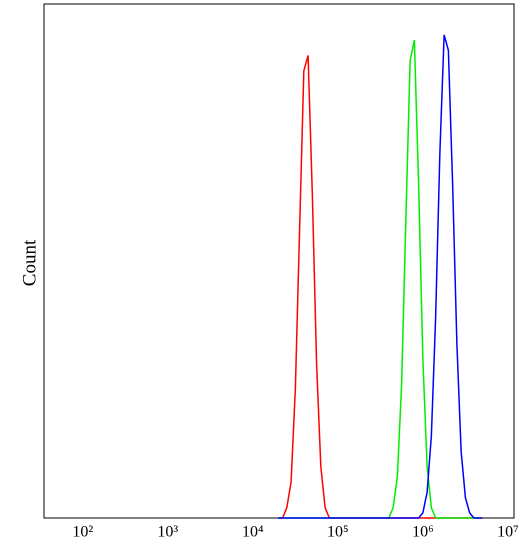 The image size is (528, 544). What do you see at coordinates (82, 532) in the screenshot?
I see `x-tick-label: 10²` at bounding box center [82, 532].